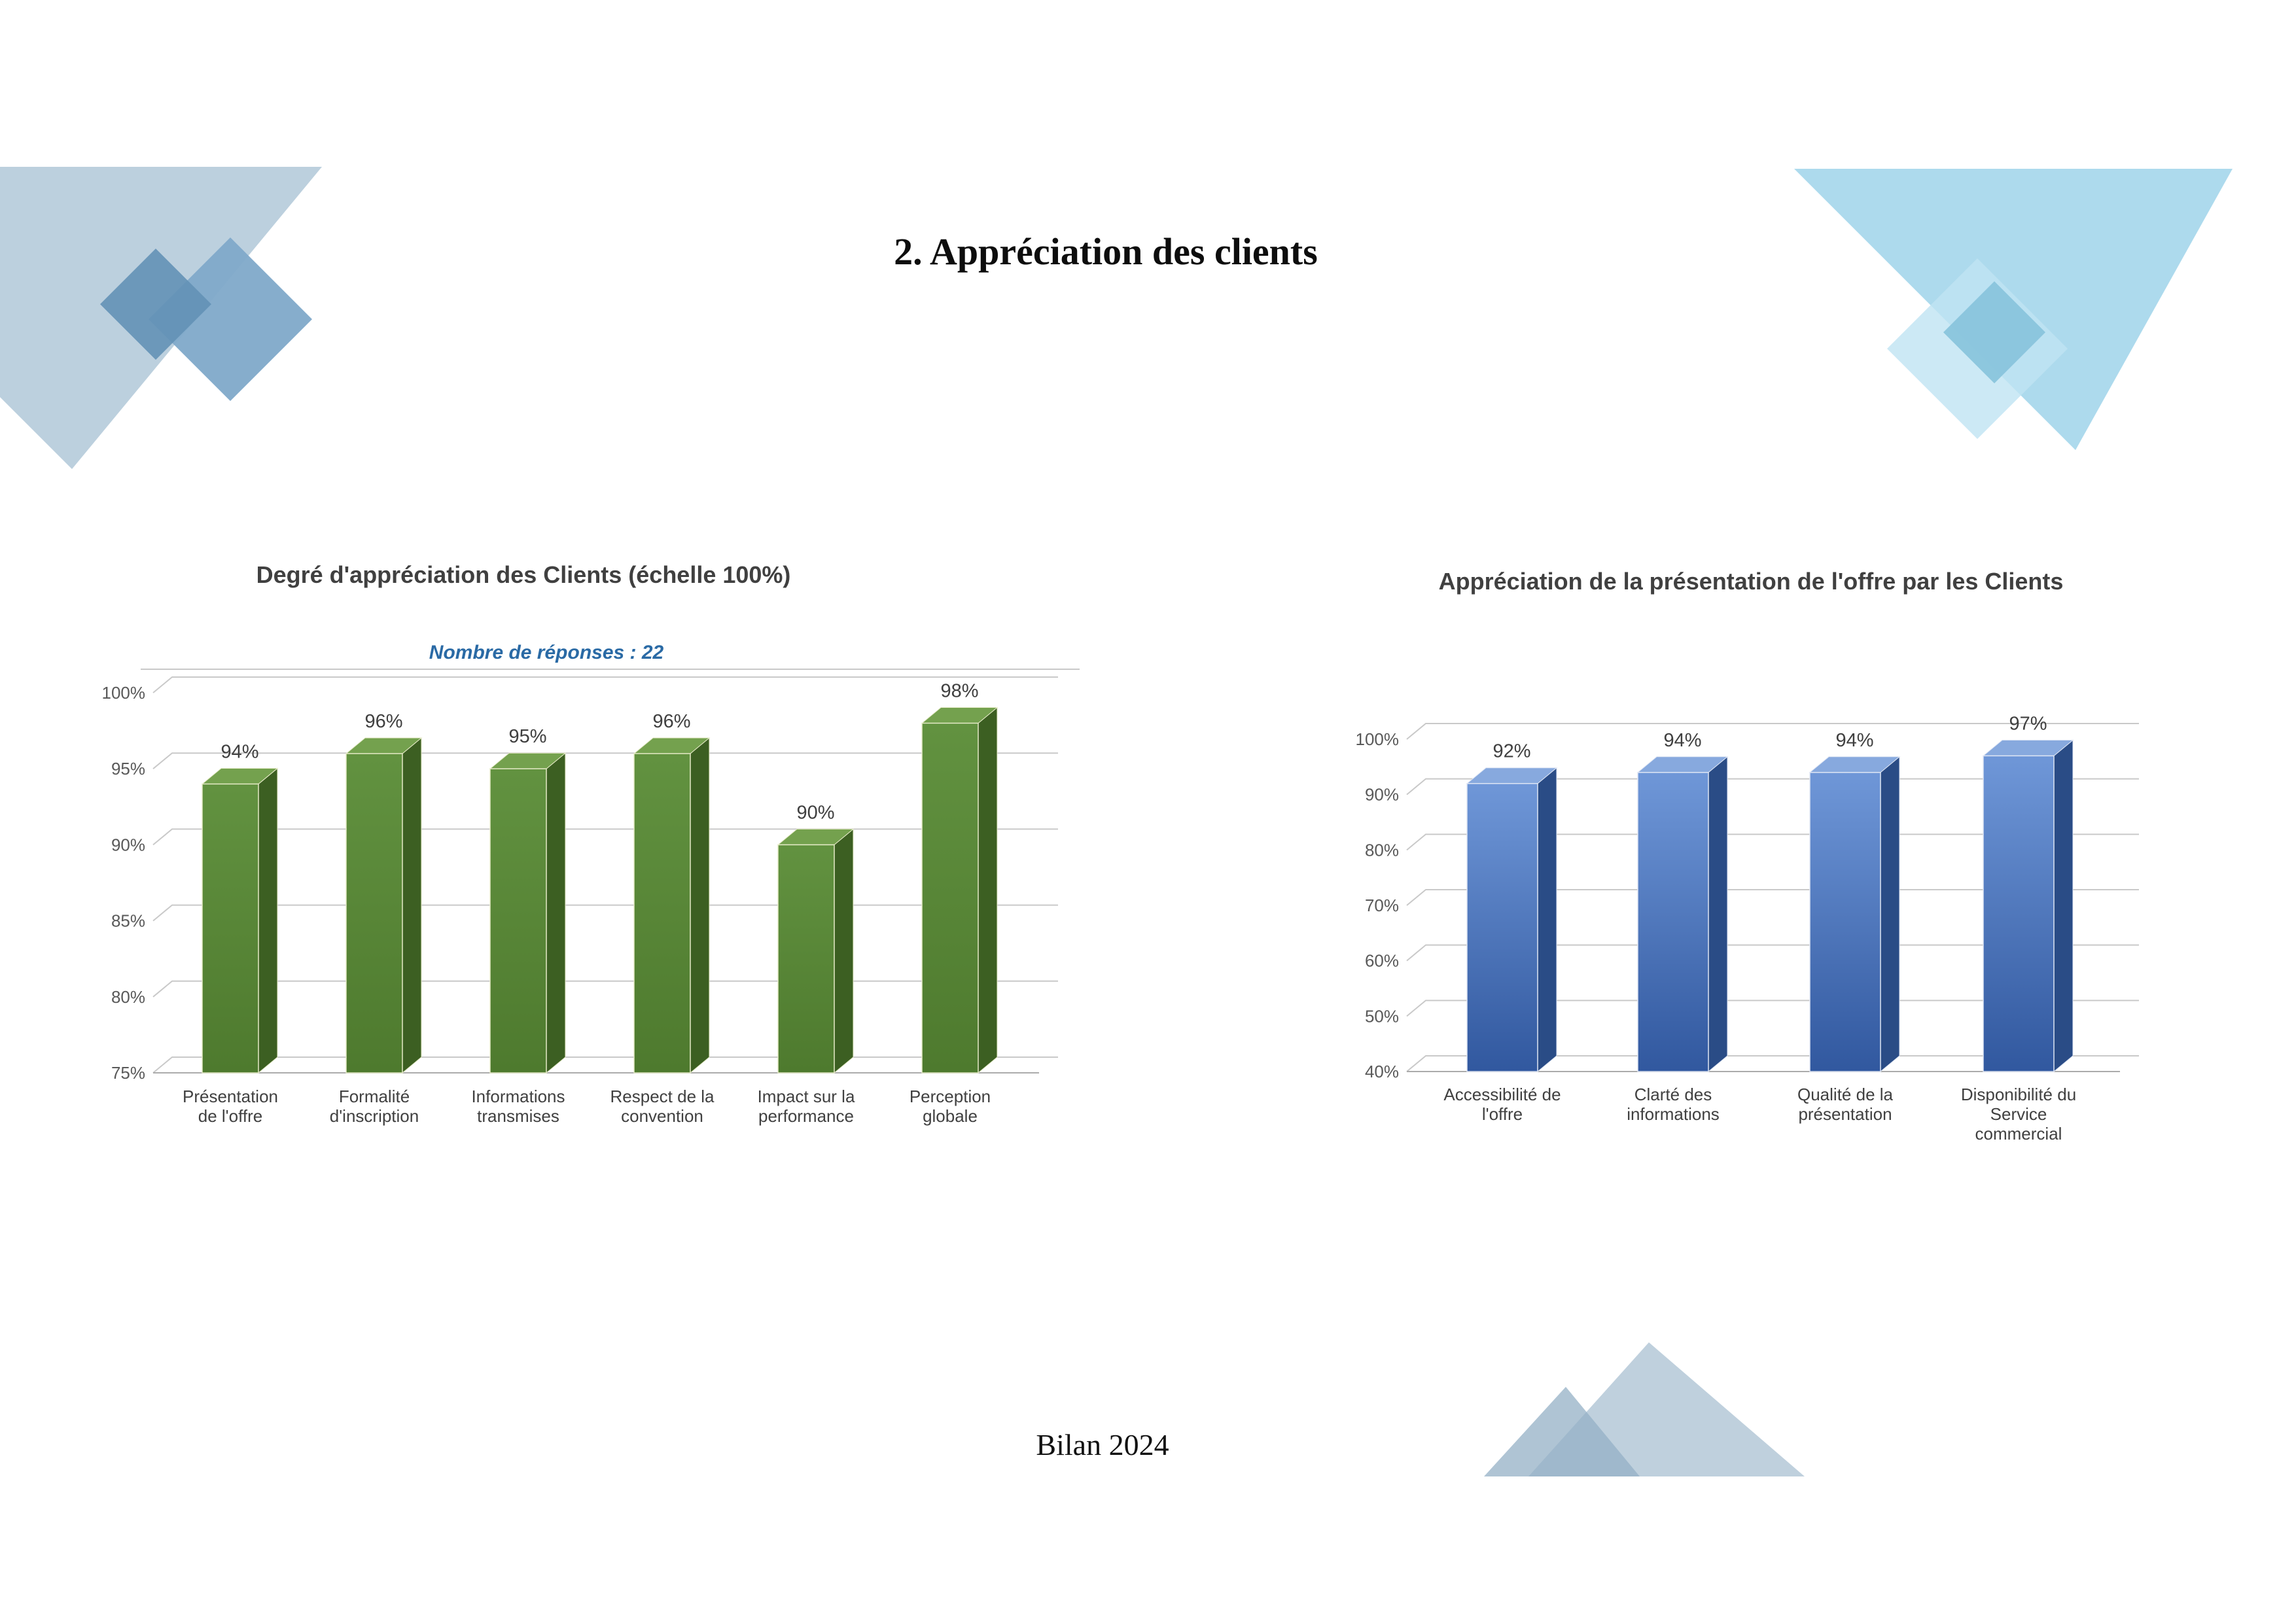 This screenshot has height=1623, width=2296. I want to click on y-axis-tick-label: 85%, so click(128, 921).